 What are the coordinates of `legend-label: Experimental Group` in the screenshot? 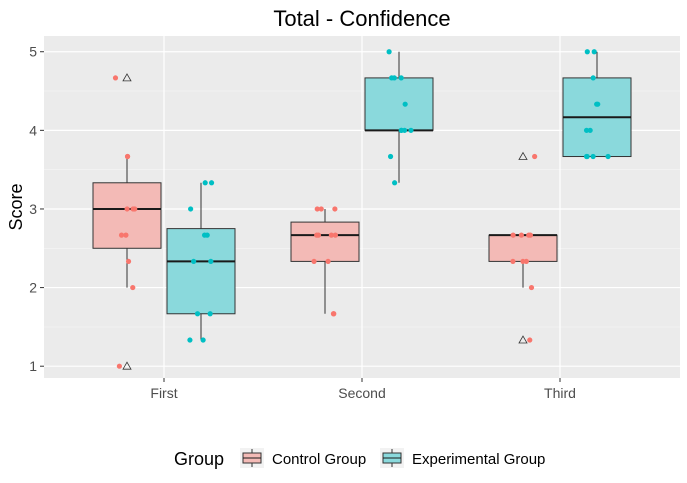 It's located at (478, 459).